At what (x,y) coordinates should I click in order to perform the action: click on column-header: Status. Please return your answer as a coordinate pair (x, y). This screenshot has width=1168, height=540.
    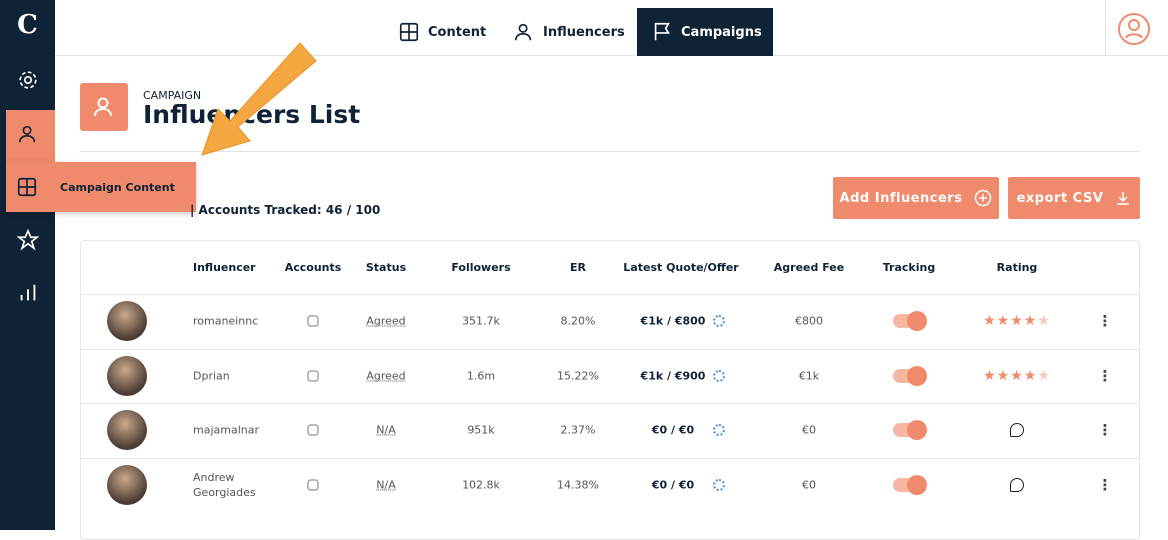
    Looking at the image, I should click on (386, 267).